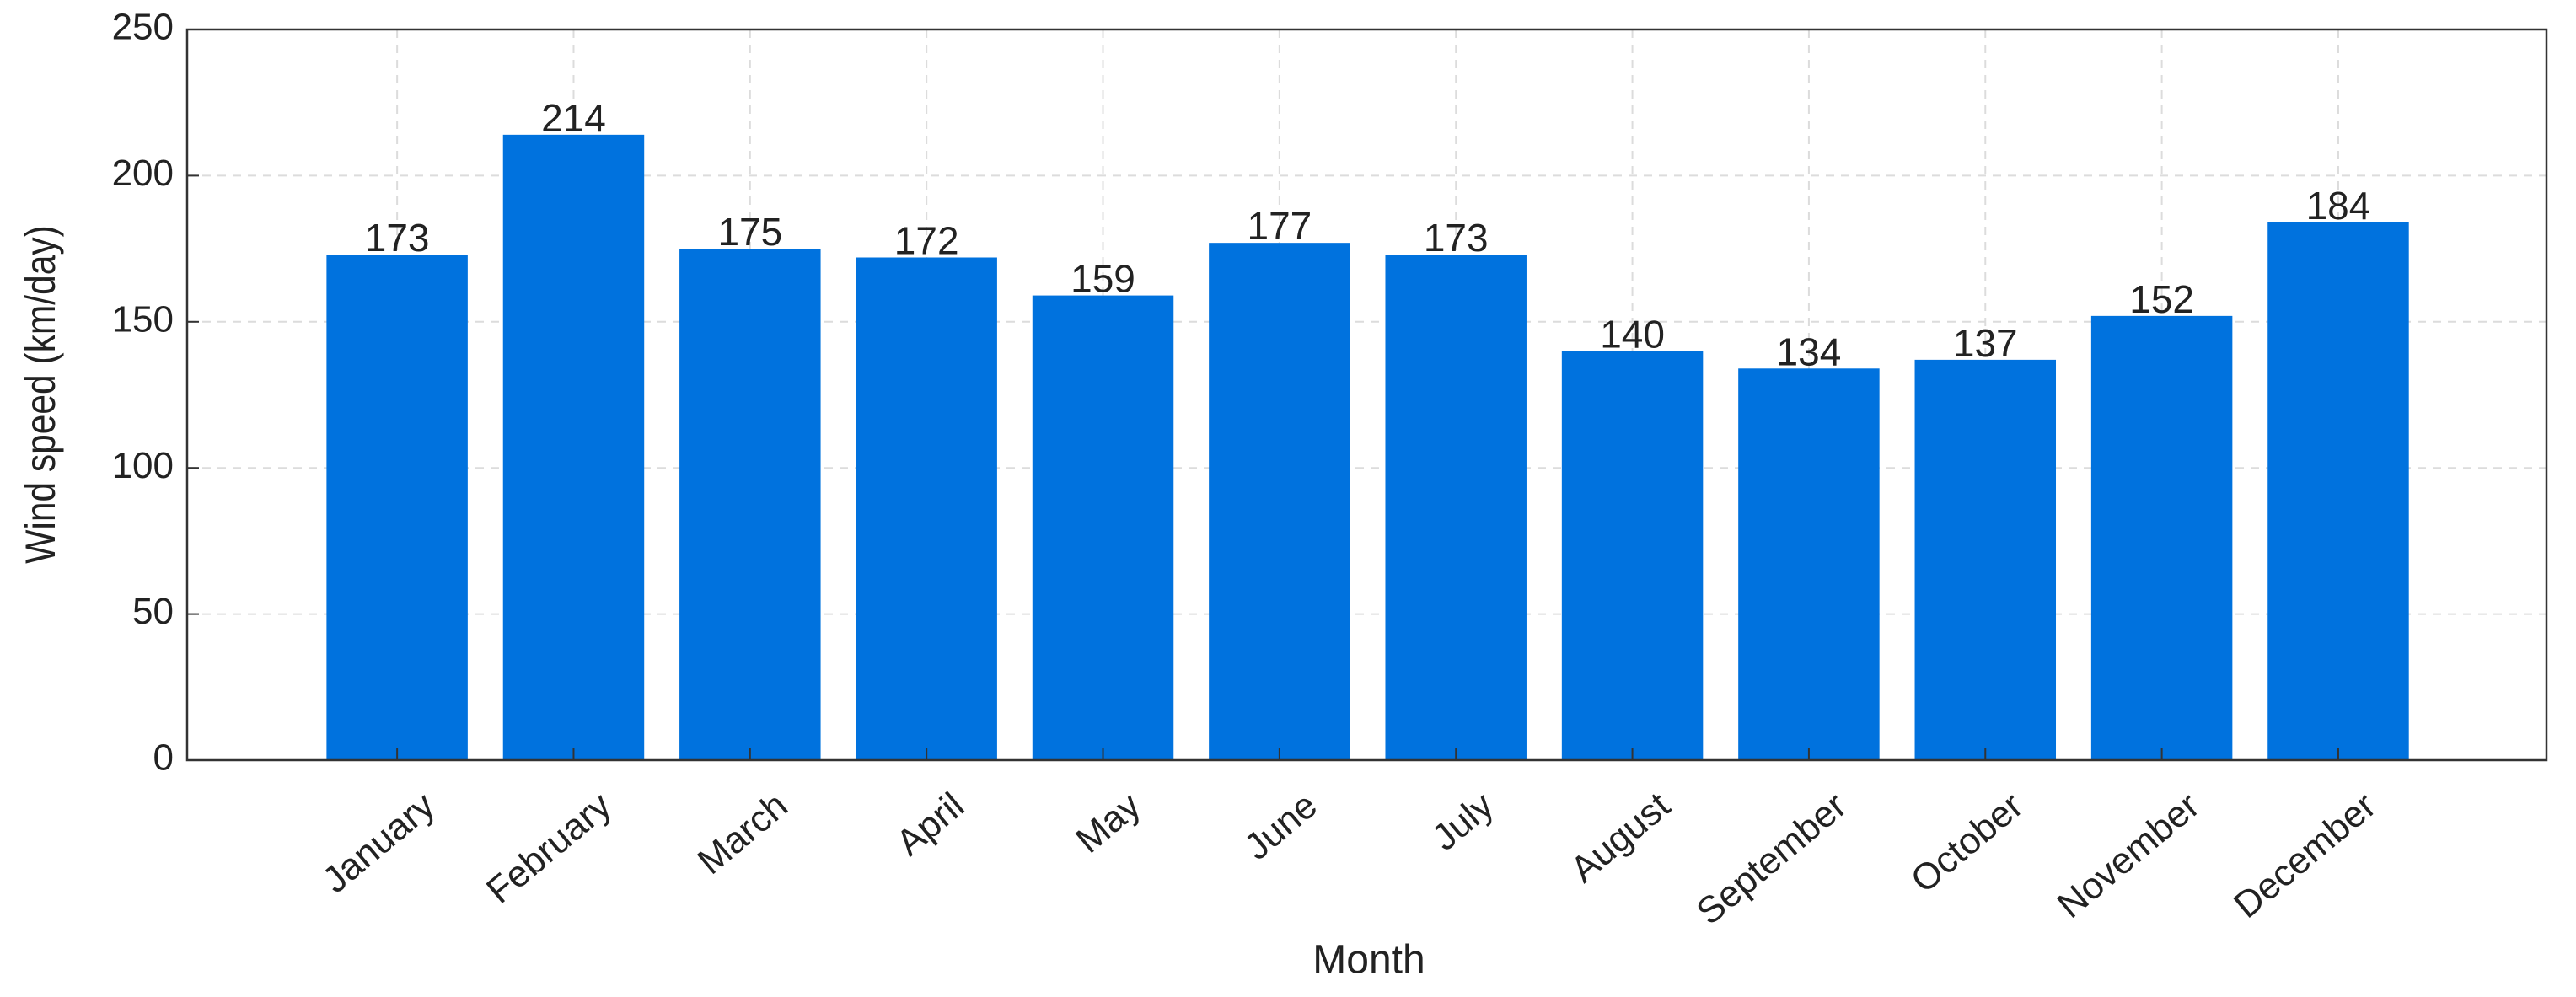 Image resolution: width=2576 pixels, height=997 pixels. I want to click on x-tick-label: April, so click(930, 824).